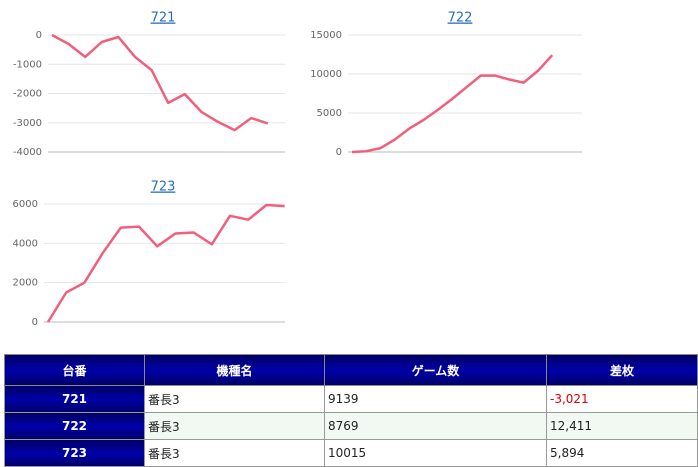 Image resolution: width=698 pixels, height=467 pixels. What do you see at coordinates (435, 370) in the screenshot?
I see `header-cell: ゲーム数` at bounding box center [435, 370].